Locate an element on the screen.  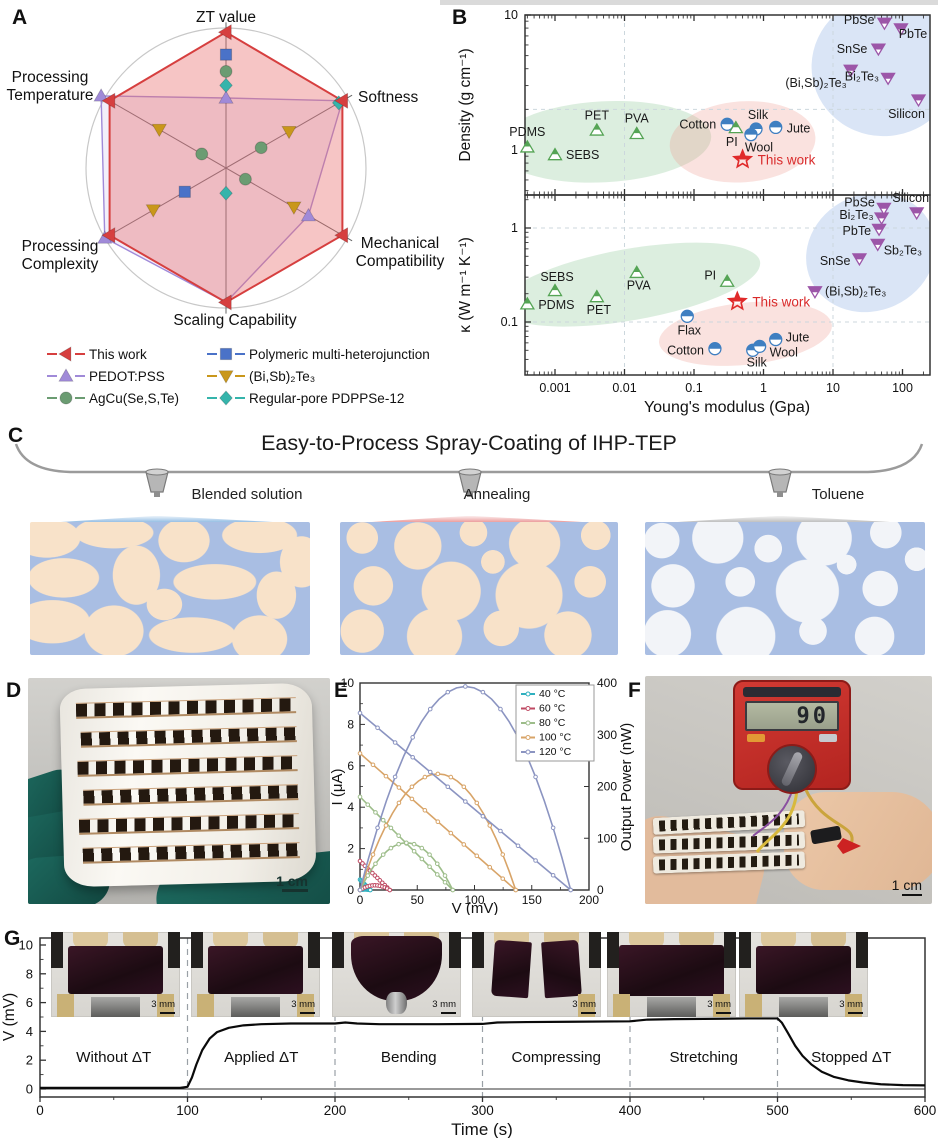
stage-label: Bending is located at coordinates (409, 1057).